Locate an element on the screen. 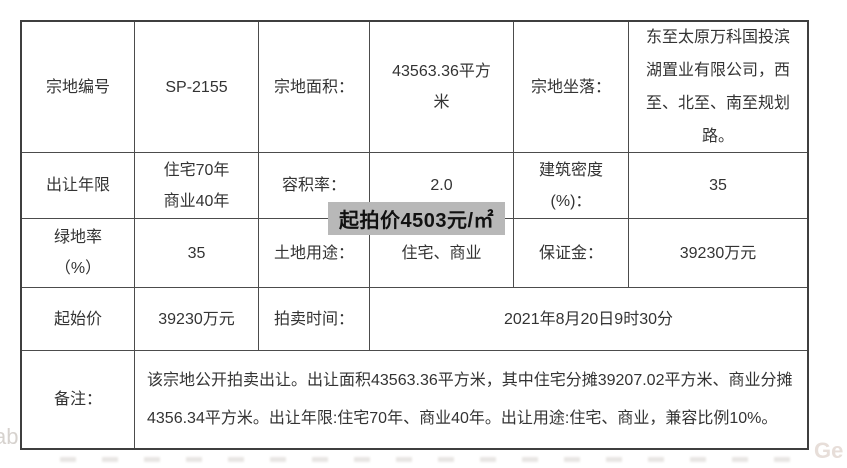  watermark-smudge-line is located at coordinates (430, 459).